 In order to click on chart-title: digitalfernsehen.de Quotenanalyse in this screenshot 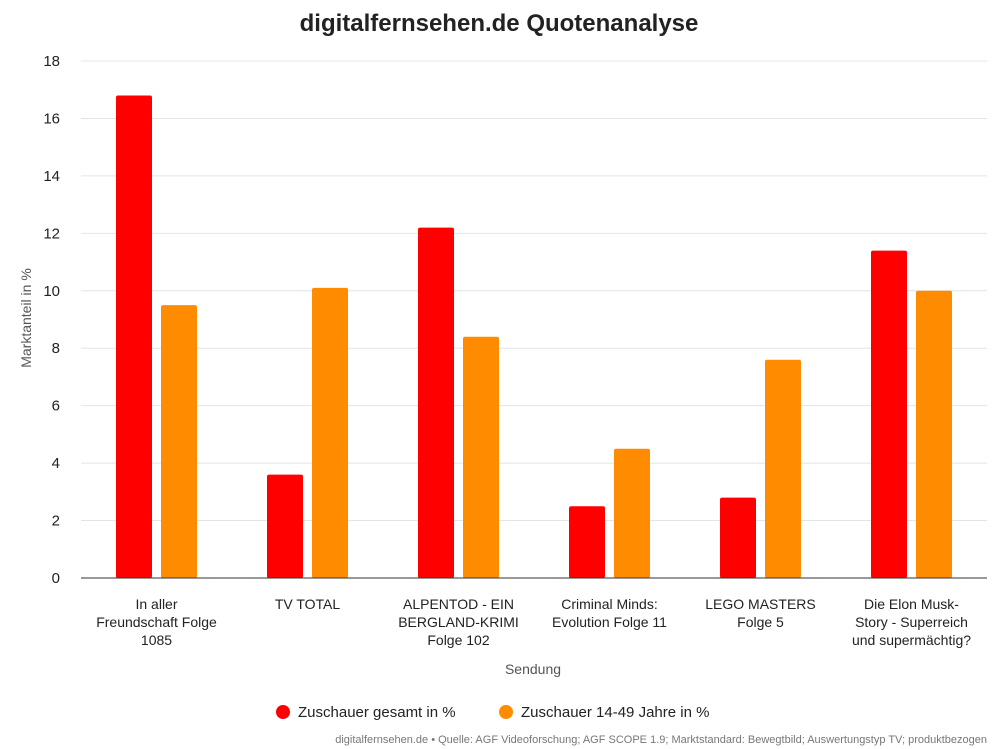, I will do `click(499, 23)`.